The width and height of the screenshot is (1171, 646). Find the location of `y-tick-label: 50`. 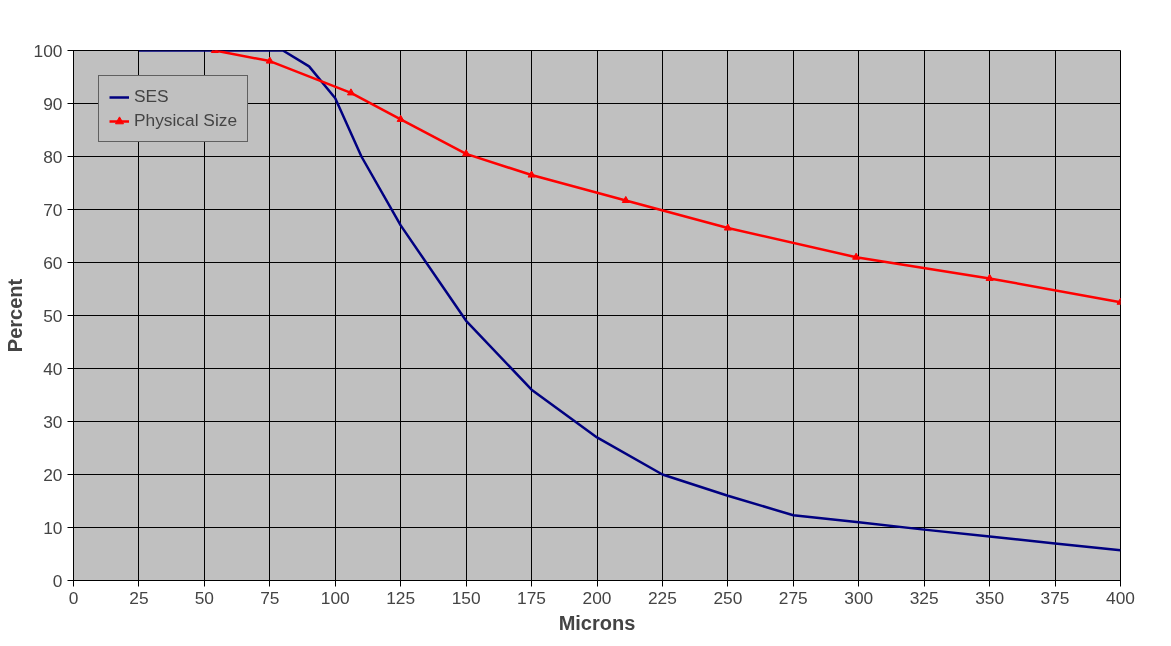

y-tick-label: 50 is located at coordinates (53, 315).